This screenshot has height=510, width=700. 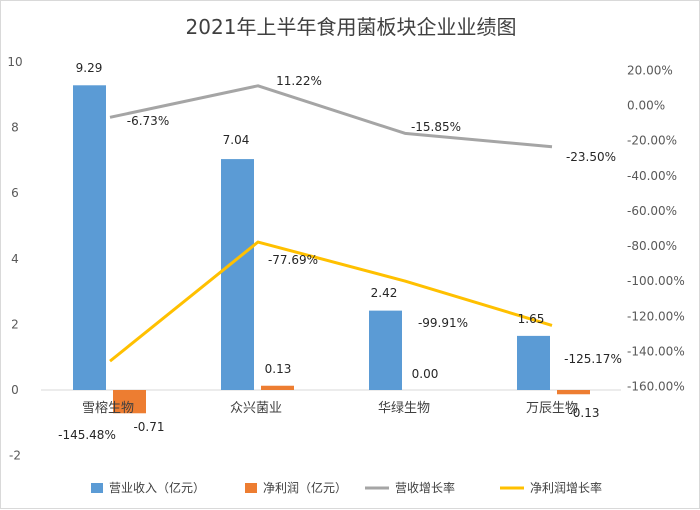 I want to click on y-left-tick-label: -2, so click(x=15, y=456).